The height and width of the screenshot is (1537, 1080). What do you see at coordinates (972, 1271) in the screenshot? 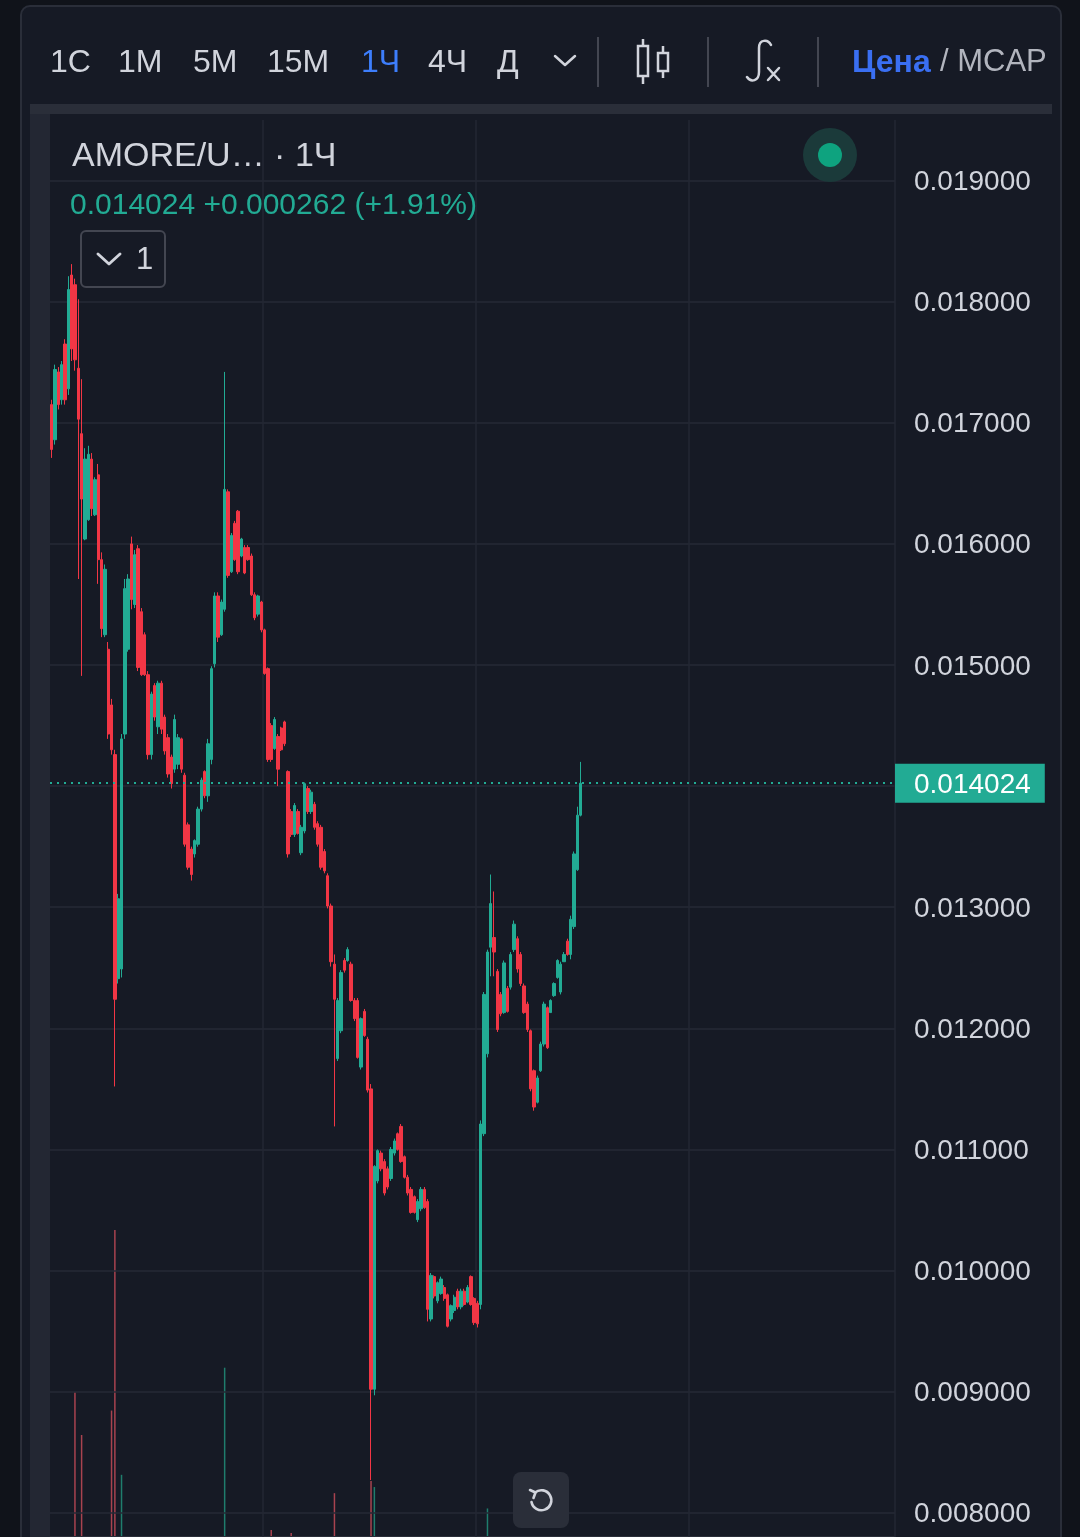
I see `y-tick-label: 0.010000` at bounding box center [972, 1271].